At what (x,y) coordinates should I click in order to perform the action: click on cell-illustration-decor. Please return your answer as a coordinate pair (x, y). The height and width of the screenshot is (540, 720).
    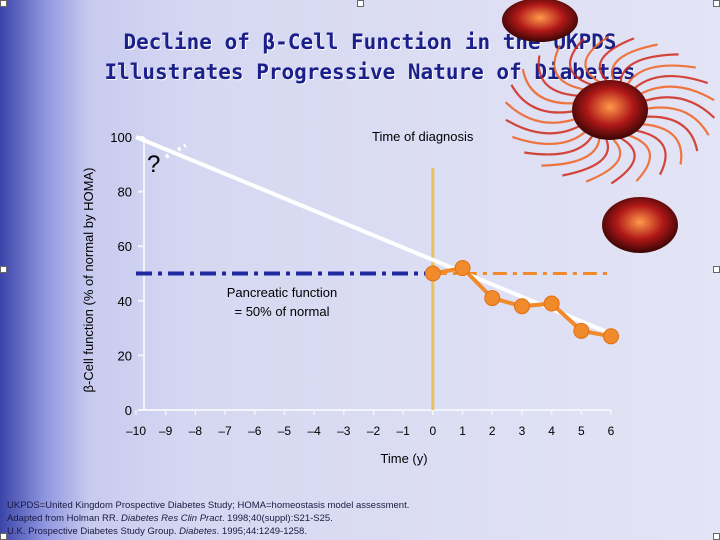
    Looking at the image, I should click on (609, 126).